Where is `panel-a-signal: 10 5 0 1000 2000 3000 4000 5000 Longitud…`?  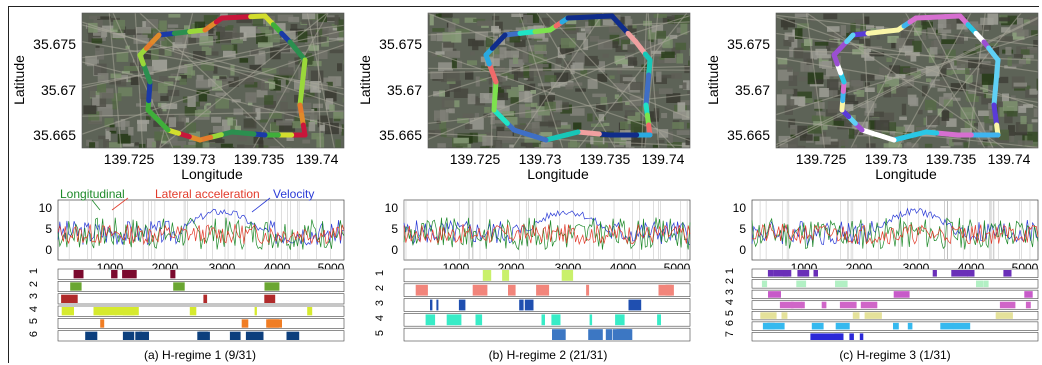
panel-a-signal: 10 5 0 1000 2000 3000 4000 5000 Longitud… is located at coordinates (192, 231).